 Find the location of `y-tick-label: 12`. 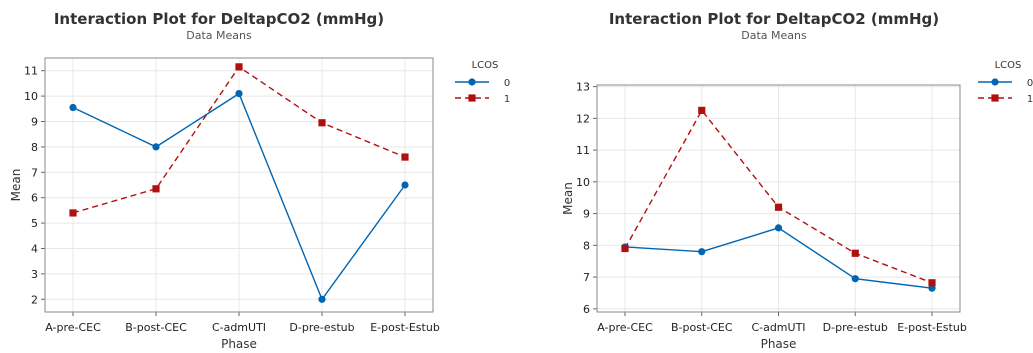

y-tick-label: 12 is located at coordinates (583, 118).